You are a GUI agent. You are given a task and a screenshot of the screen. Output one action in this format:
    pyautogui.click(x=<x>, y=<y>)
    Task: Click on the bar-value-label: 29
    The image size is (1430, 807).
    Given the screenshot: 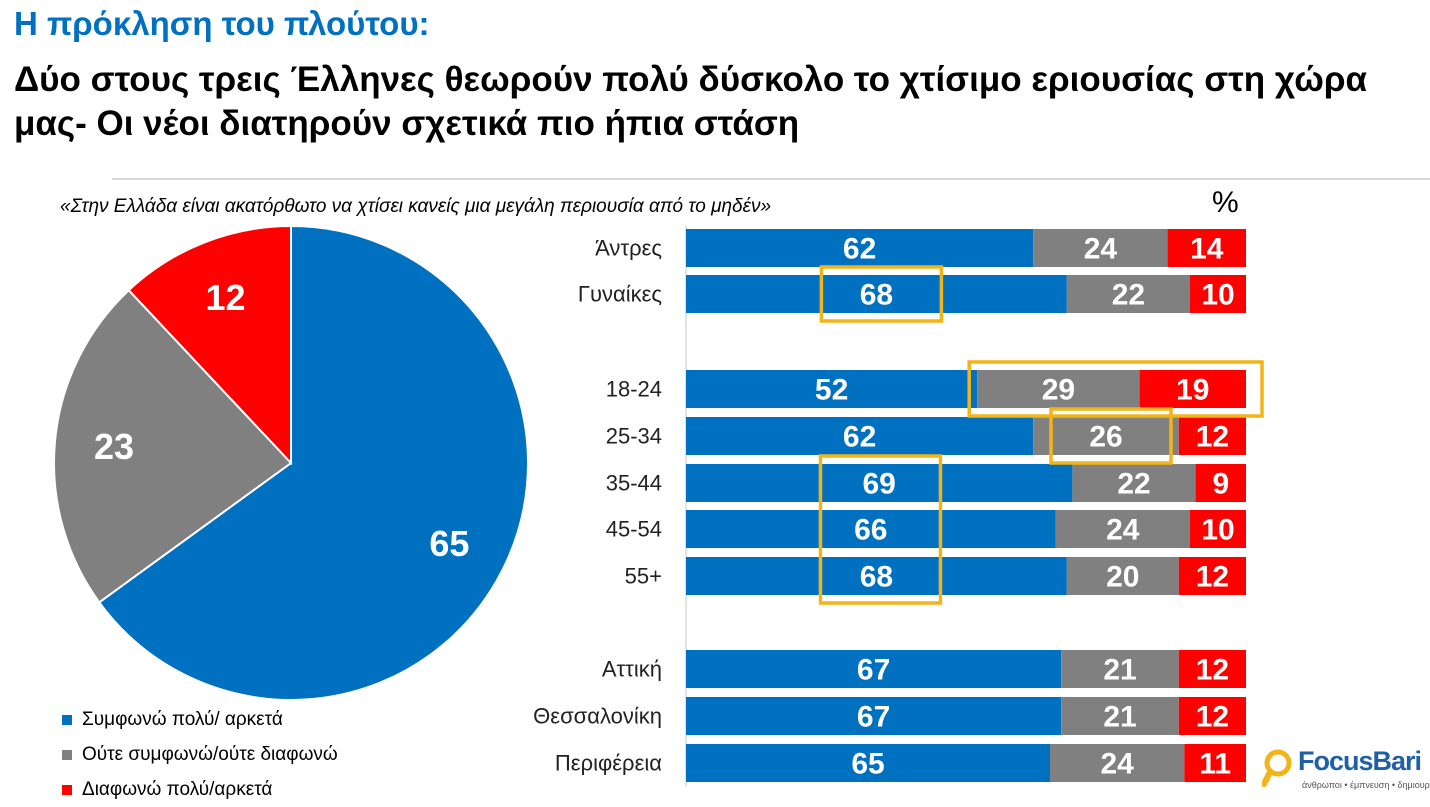 What is the action you would take?
    pyautogui.click(x=1058, y=390)
    